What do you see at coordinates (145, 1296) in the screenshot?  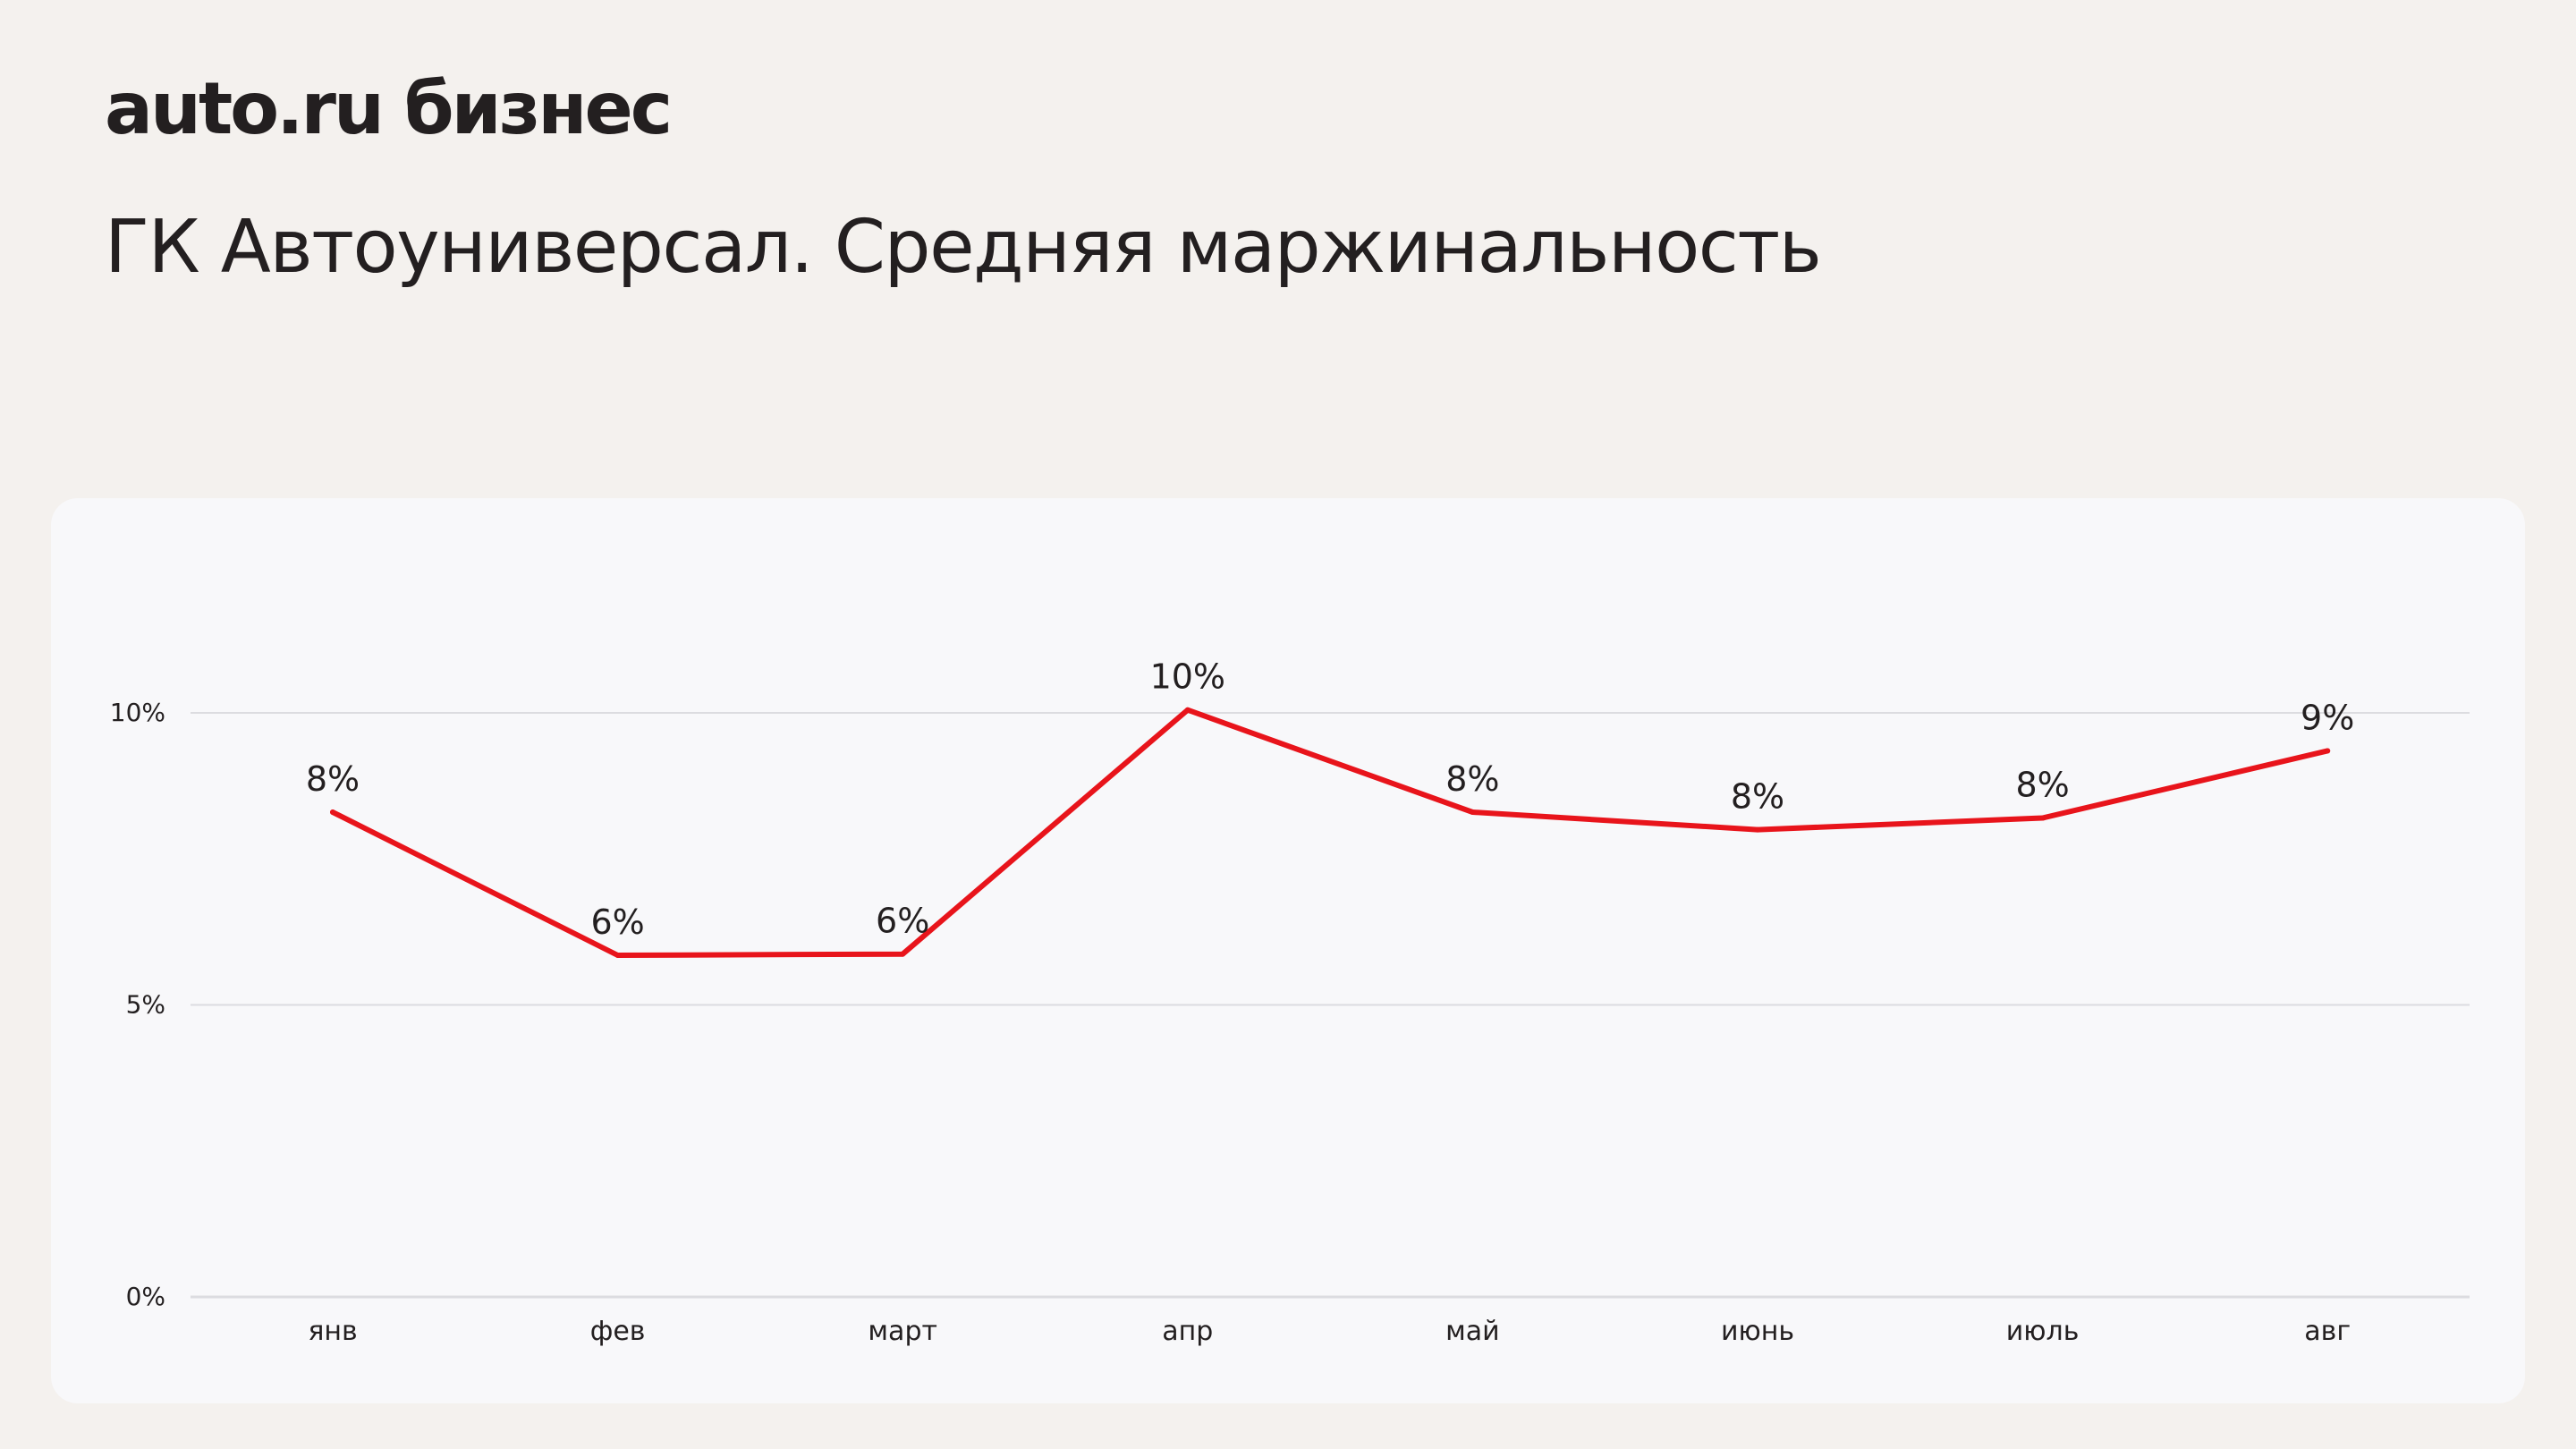 I see `y-tick-label: 0%` at bounding box center [145, 1296].